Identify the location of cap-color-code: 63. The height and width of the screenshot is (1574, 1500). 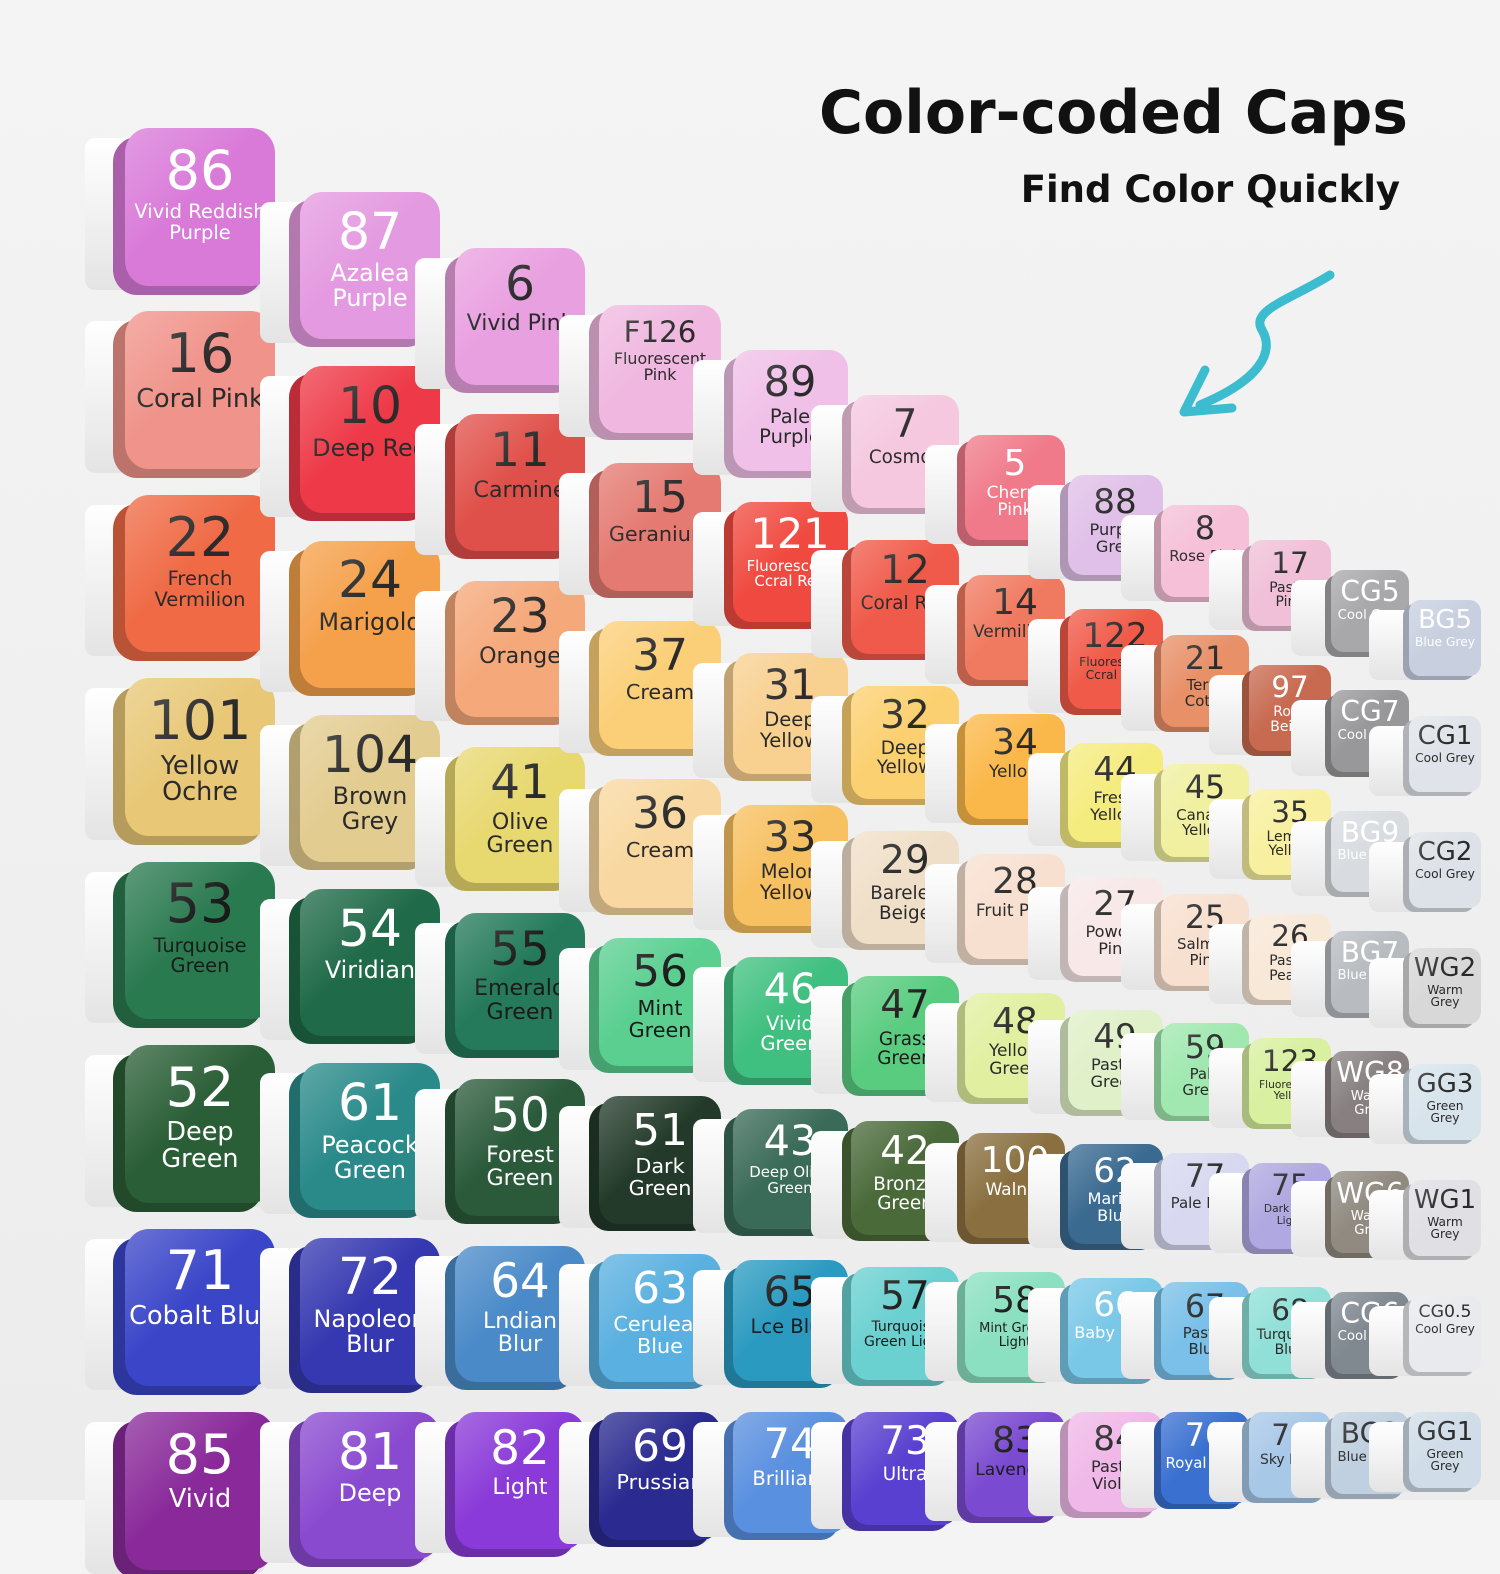
(660, 1288).